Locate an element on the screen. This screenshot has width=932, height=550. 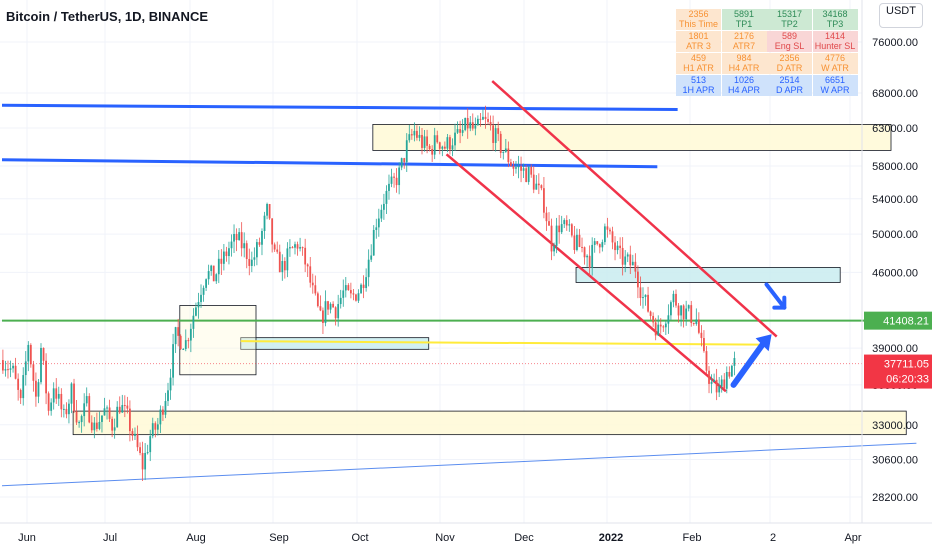
time-tick-label: Apr is located at coordinates (852, 538).